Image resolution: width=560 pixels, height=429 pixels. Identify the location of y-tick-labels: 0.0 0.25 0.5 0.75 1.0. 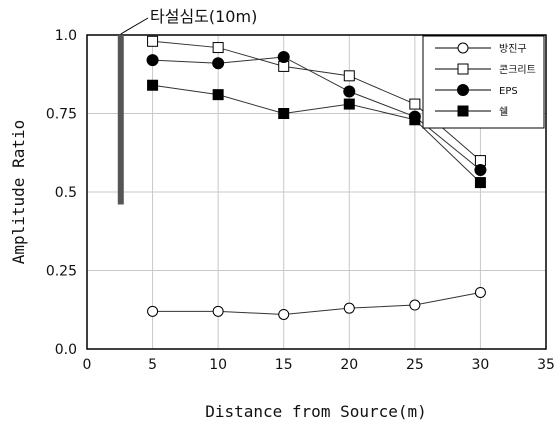
(61, 193).